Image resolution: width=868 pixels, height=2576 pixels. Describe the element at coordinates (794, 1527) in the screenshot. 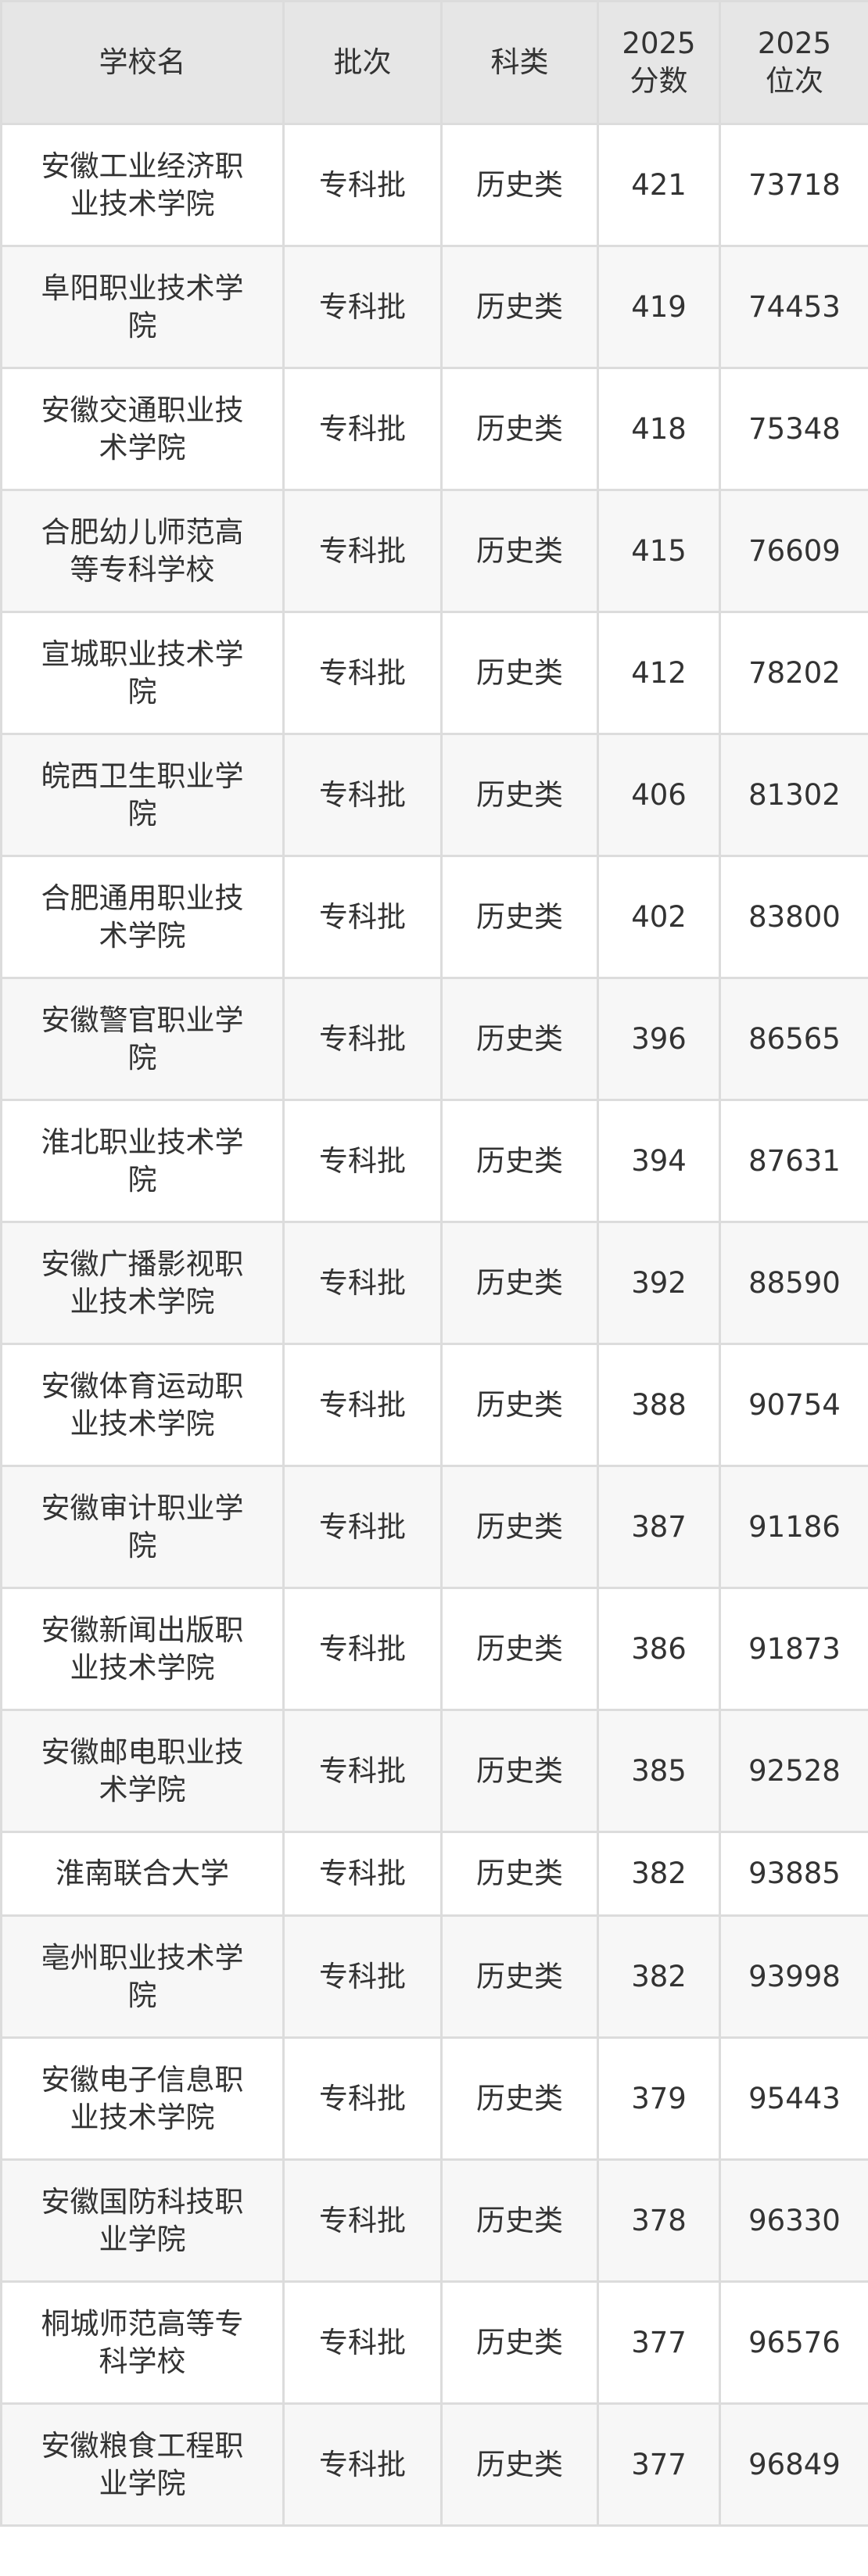

I see `rank-cell: 91186` at that location.